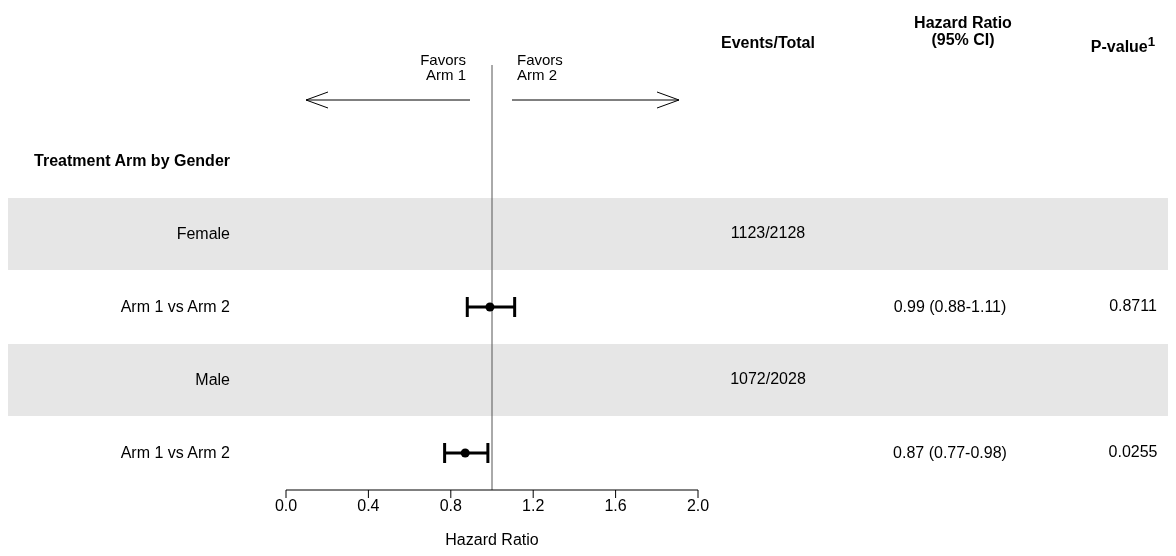 Image resolution: width=1176 pixels, height=556 pixels. What do you see at coordinates (451, 506) in the screenshot?
I see `x-tick-label: 0.8` at bounding box center [451, 506].